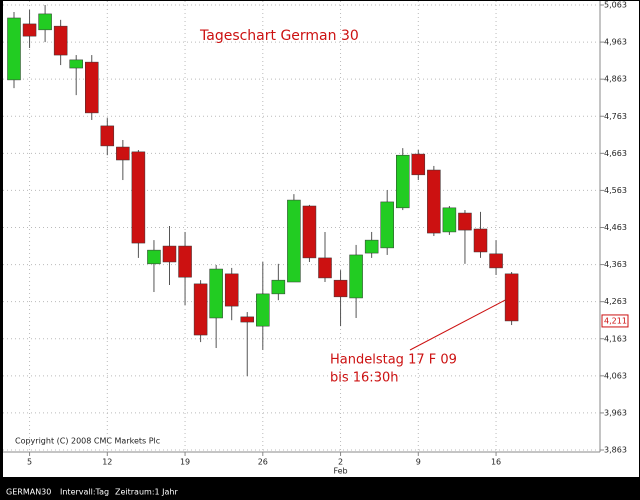  I want to click on chart-title: Tageschart German 30, so click(279, 36).